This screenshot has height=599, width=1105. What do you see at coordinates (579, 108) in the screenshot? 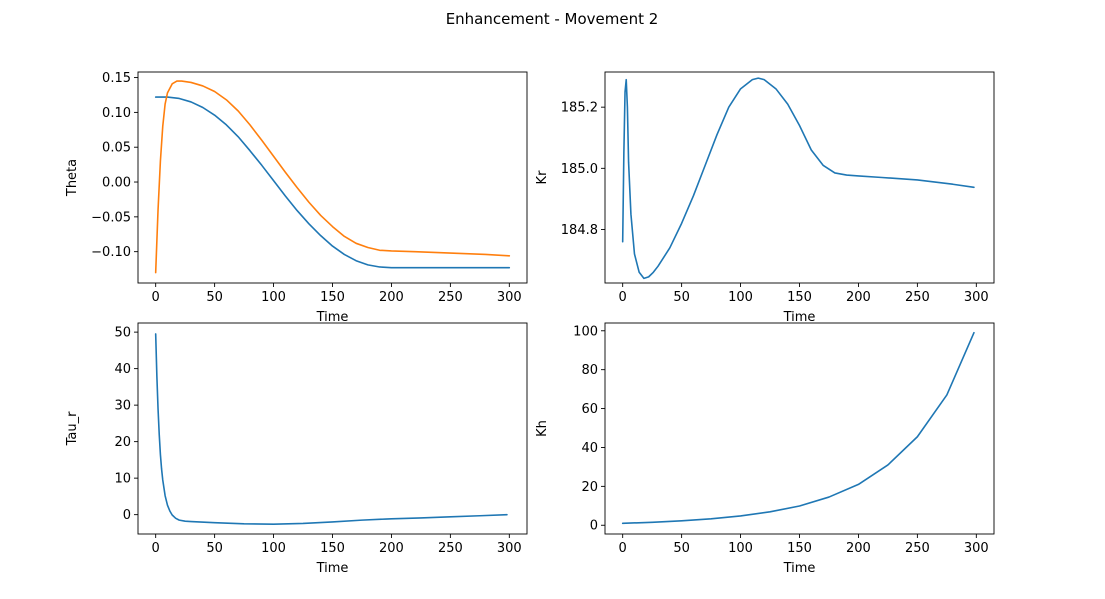
I see `y-tick-label: 185.2` at bounding box center [579, 108].